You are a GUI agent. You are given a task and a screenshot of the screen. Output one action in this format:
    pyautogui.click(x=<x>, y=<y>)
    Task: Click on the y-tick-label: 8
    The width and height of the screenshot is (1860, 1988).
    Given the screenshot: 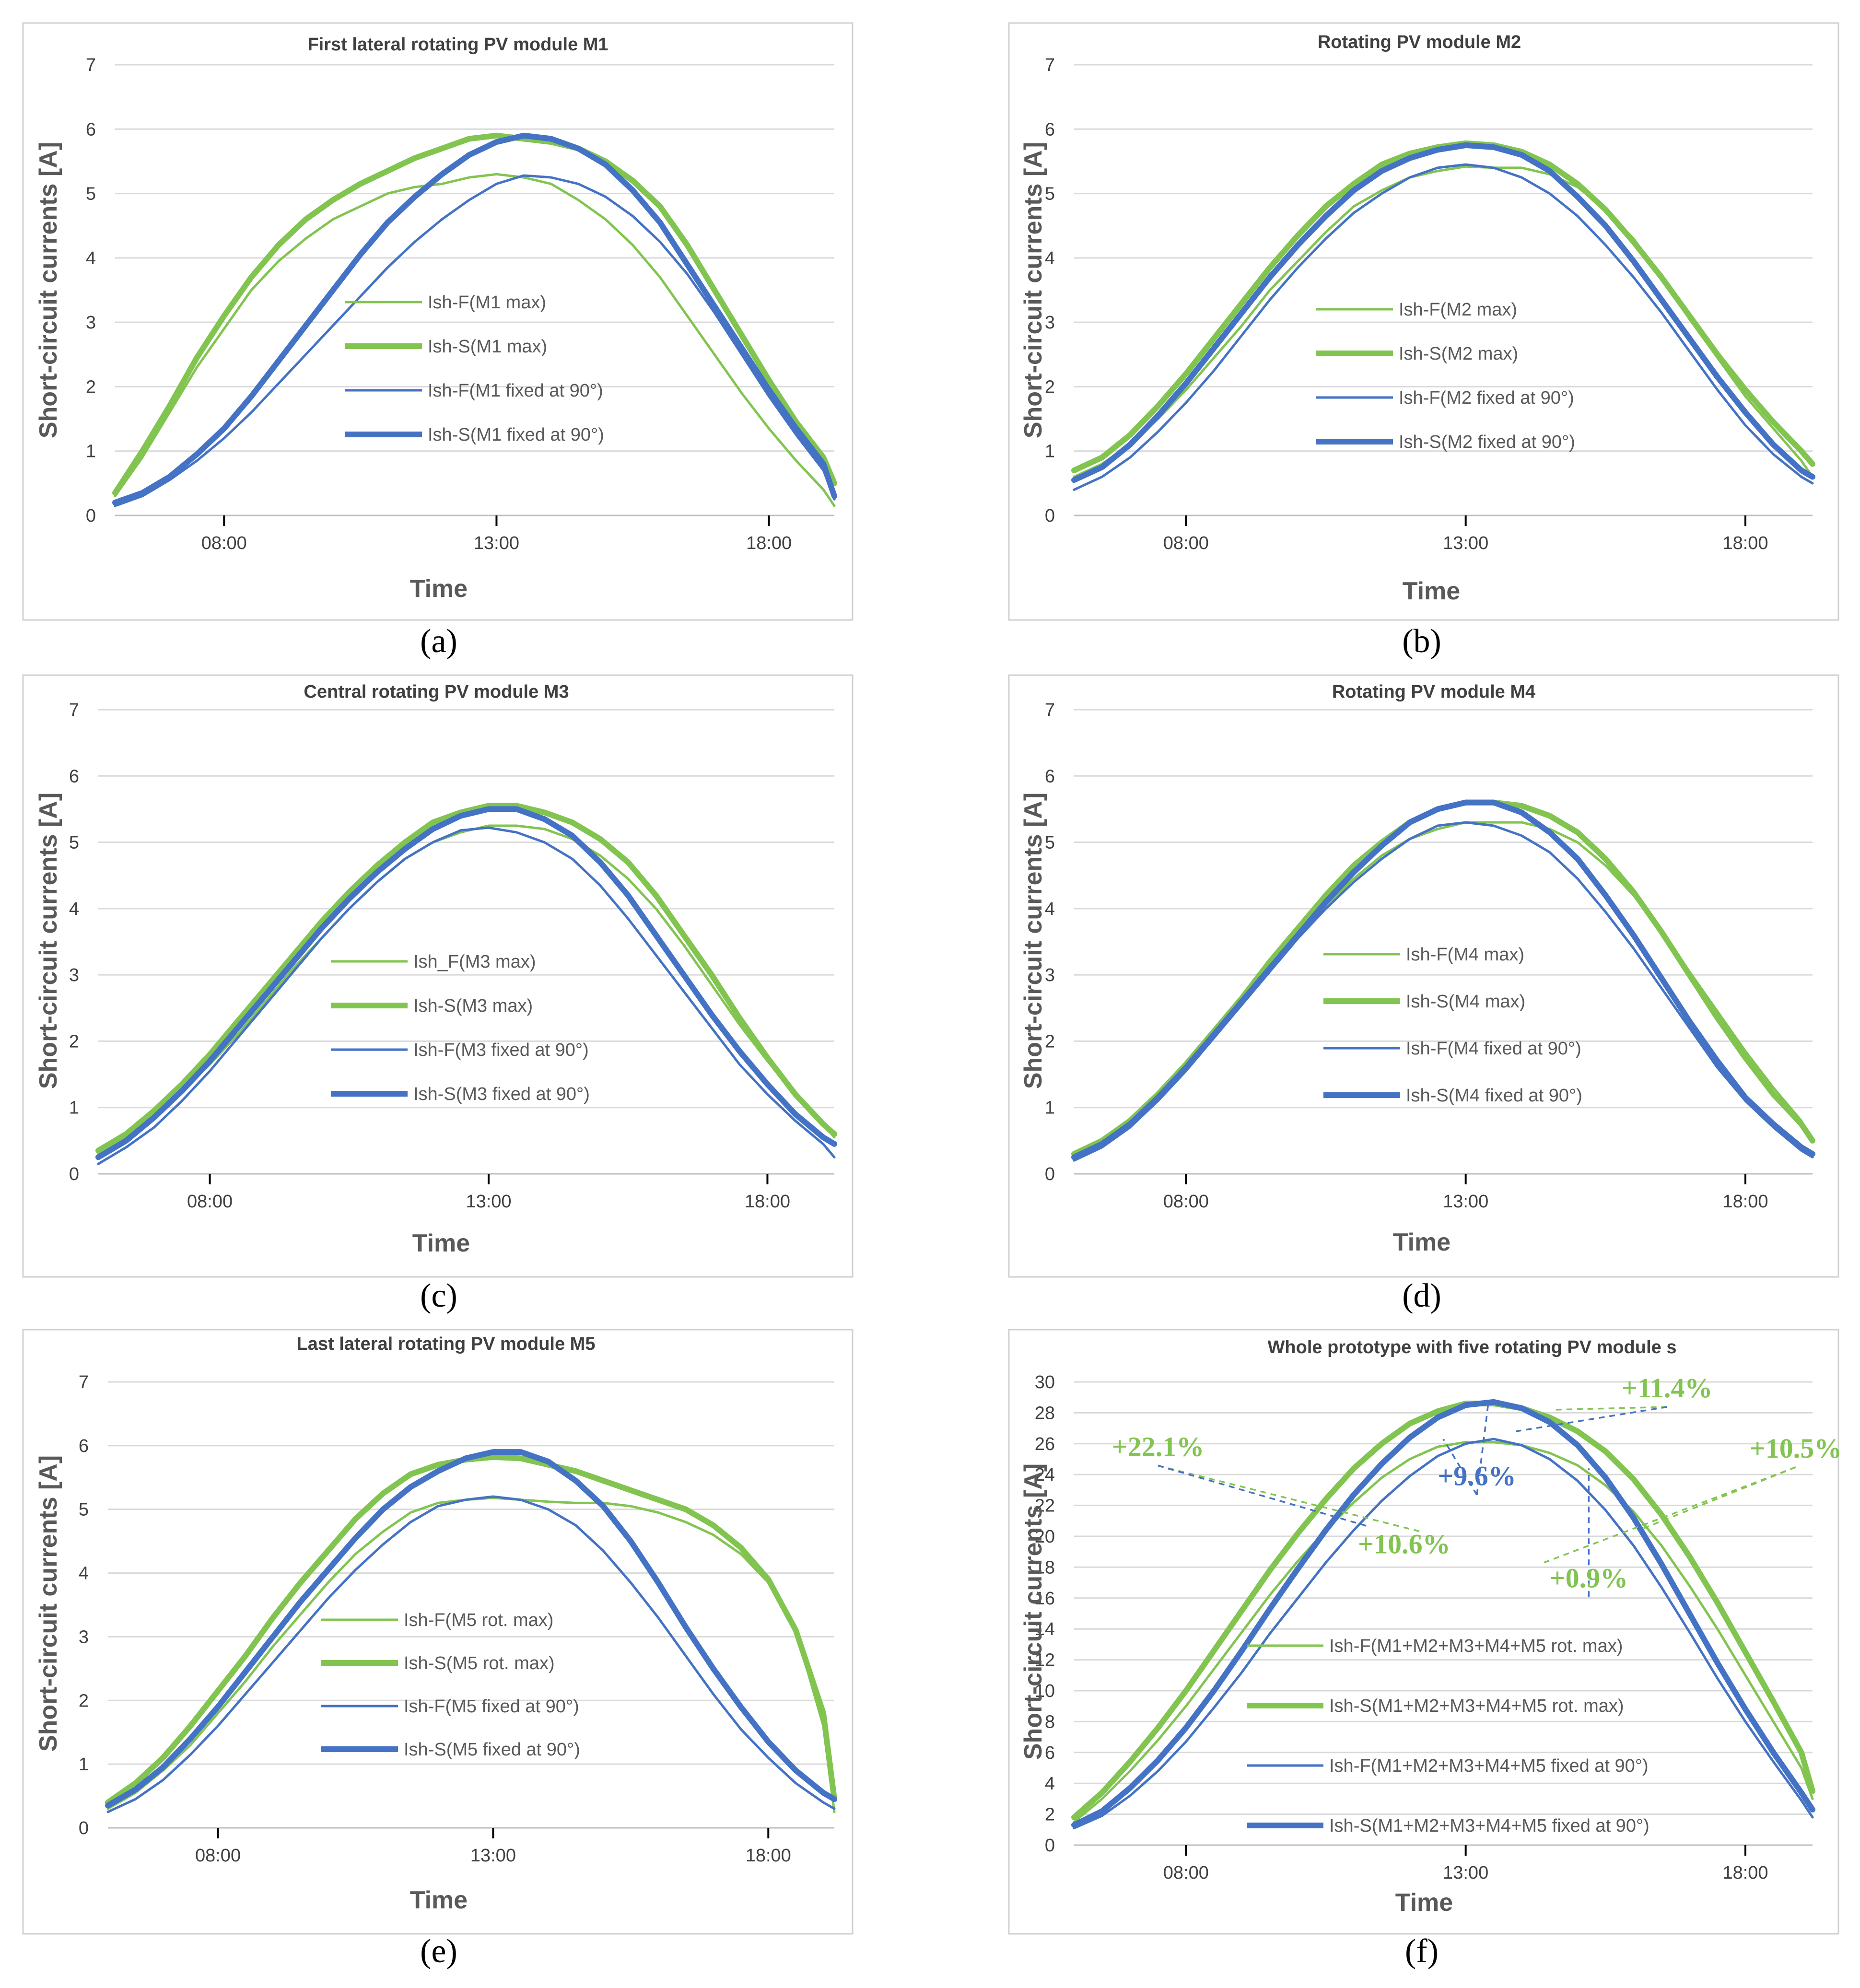 What is the action you would take?
    pyautogui.click(x=1050, y=1722)
    